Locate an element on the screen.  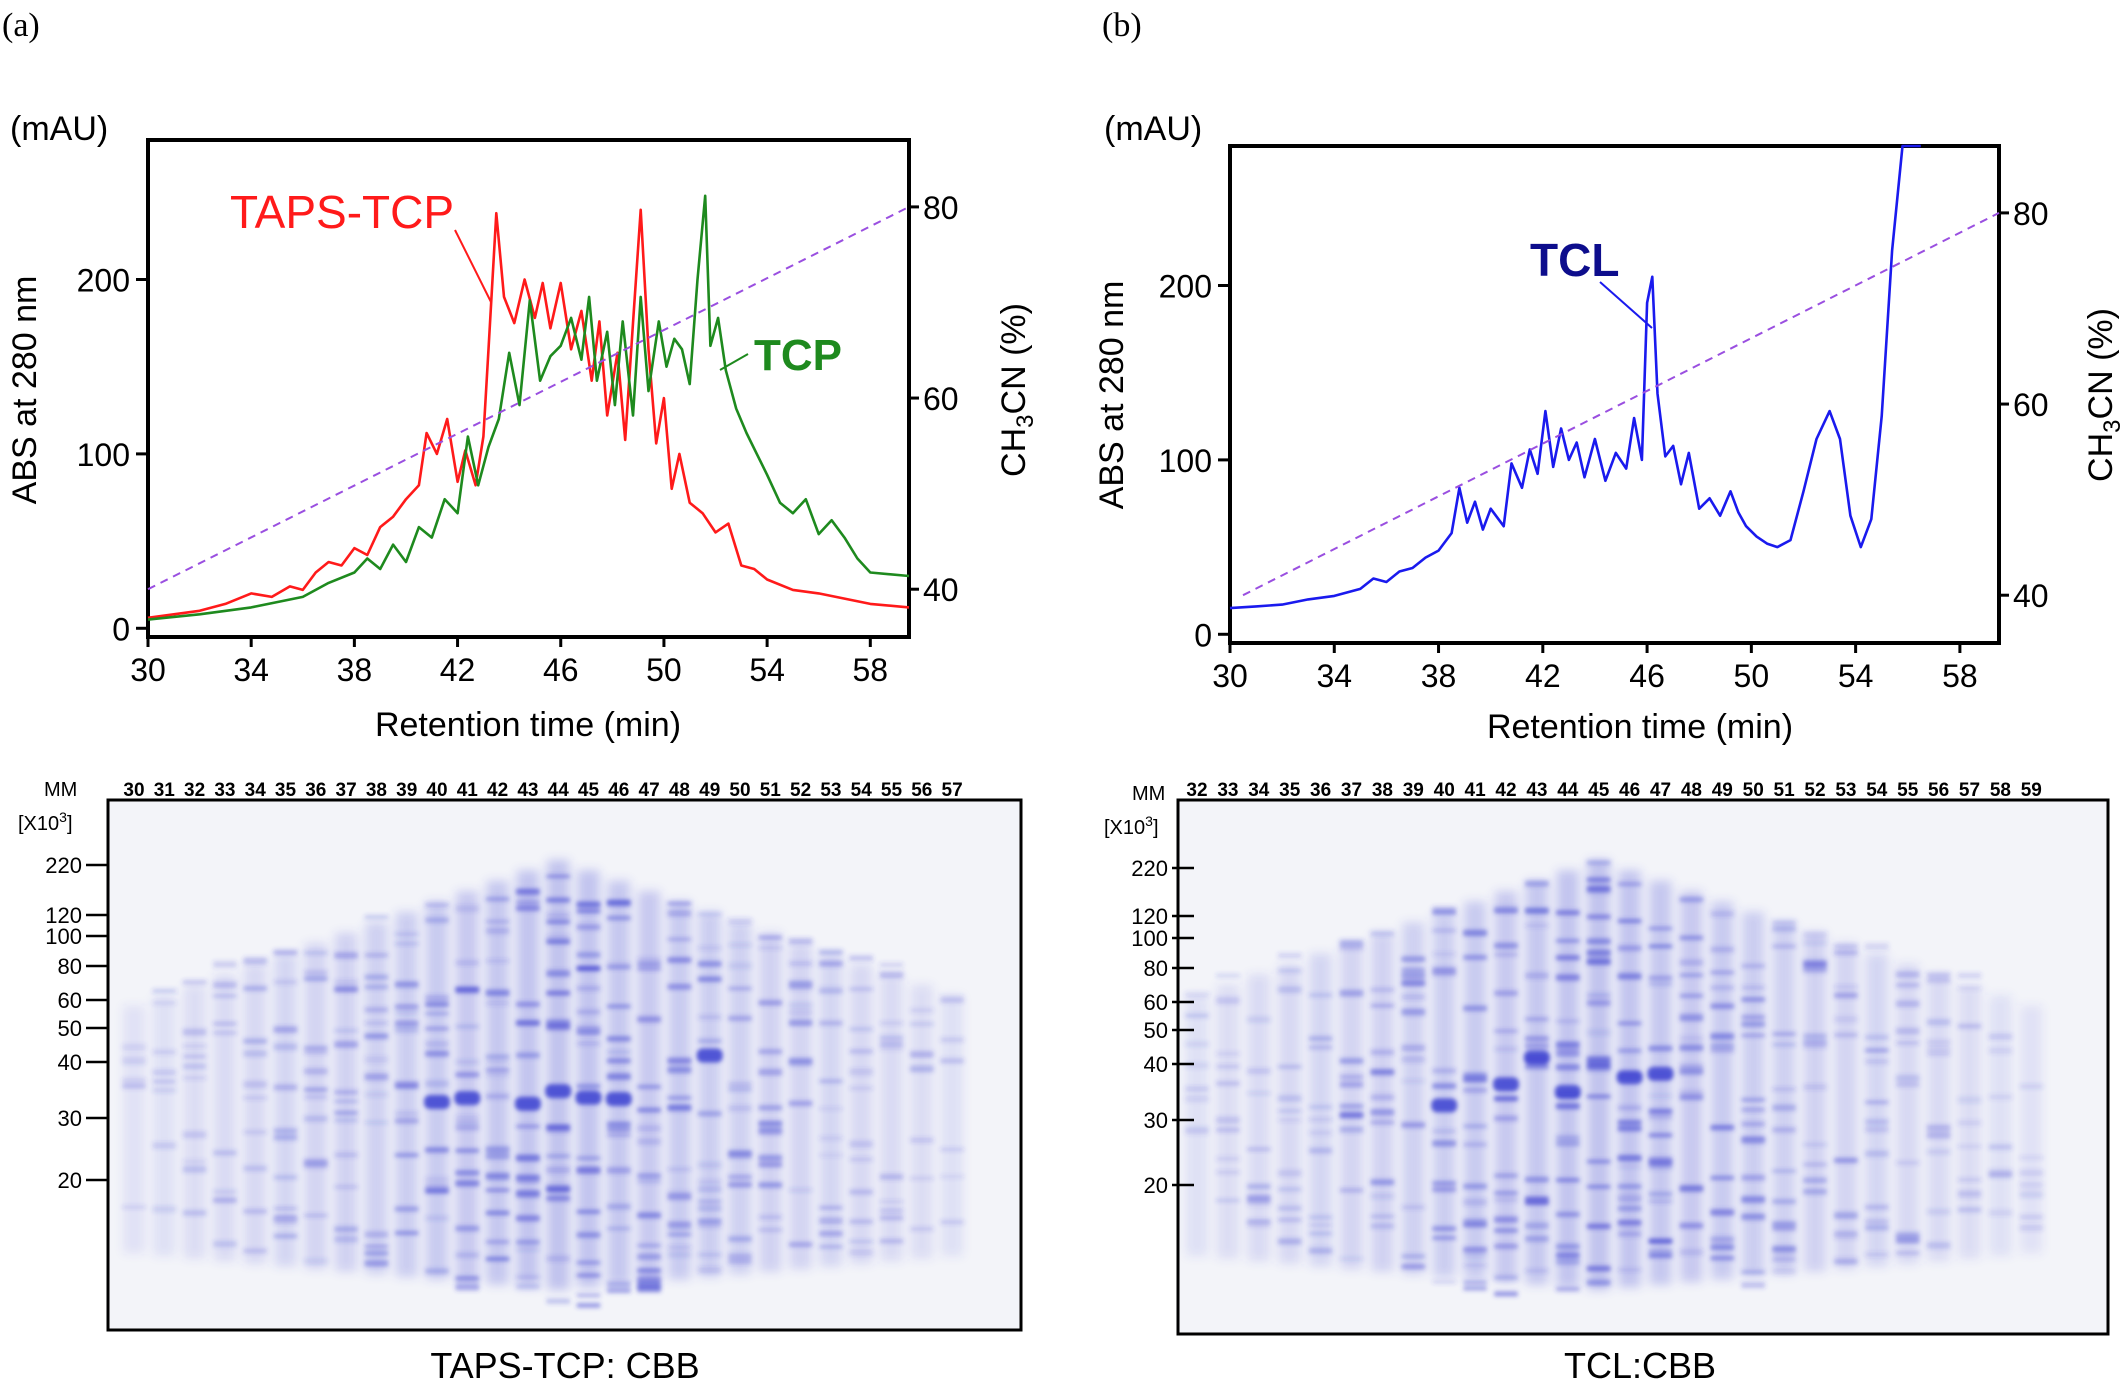
gel-b-lane-number: 52 is located at coordinates (1814, 790).